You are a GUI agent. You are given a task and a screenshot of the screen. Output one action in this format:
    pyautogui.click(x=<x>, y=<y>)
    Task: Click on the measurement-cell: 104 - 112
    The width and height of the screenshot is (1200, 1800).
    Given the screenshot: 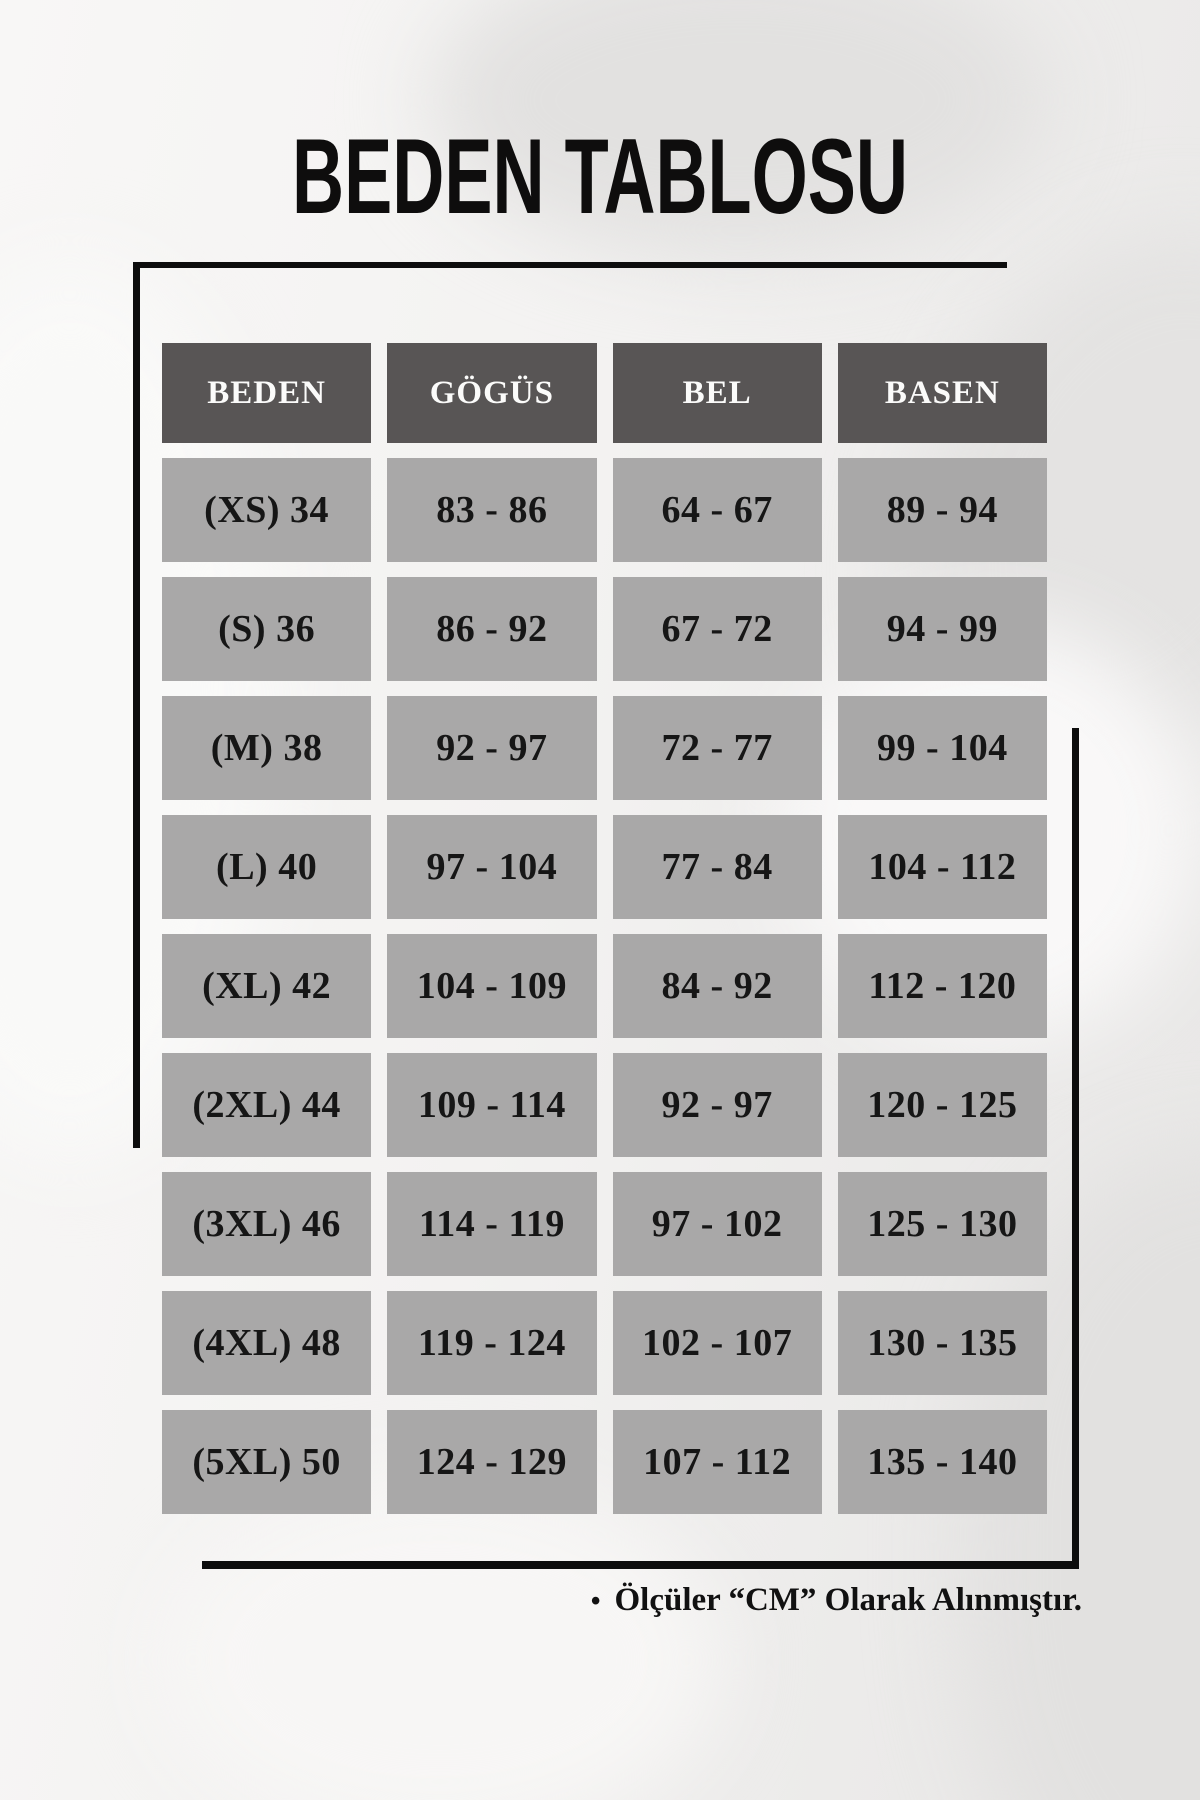 What is the action you would take?
    pyautogui.click(x=942, y=867)
    